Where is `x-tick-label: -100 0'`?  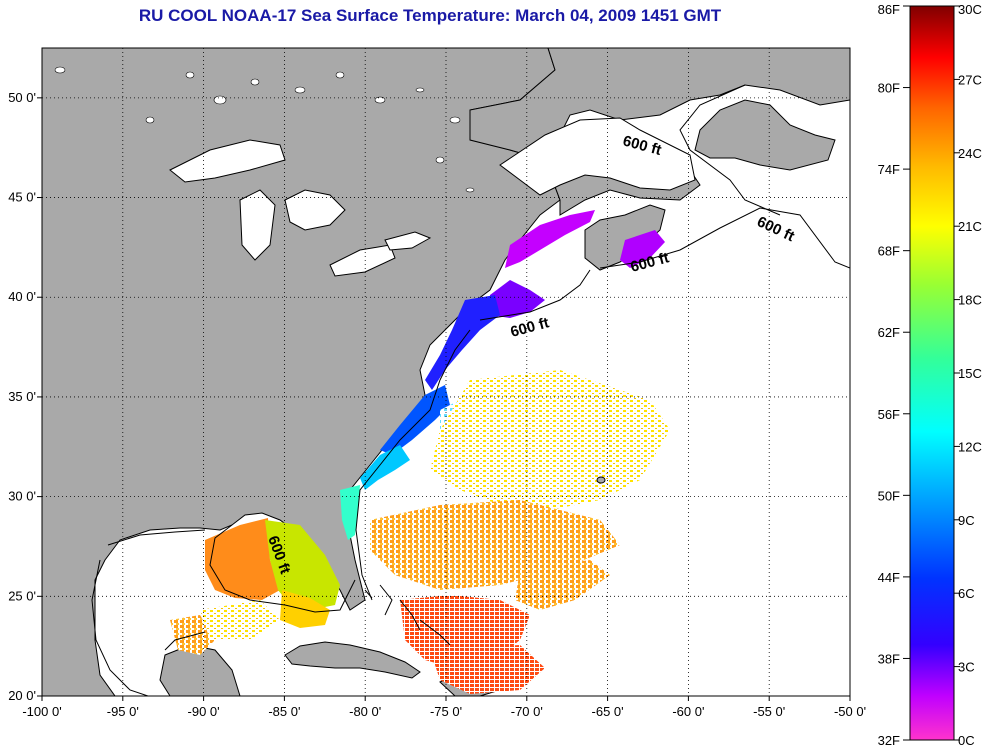
x-tick-label: -100 0' is located at coordinates (41, 711).